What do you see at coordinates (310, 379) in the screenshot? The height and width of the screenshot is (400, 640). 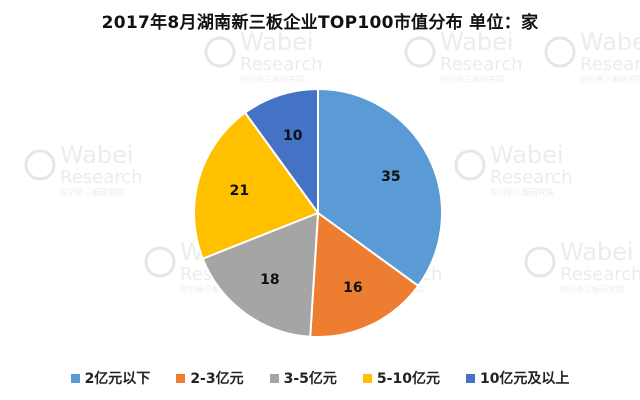 I see `legend-label: 3-5亿元` at bounding box center [310, 379].